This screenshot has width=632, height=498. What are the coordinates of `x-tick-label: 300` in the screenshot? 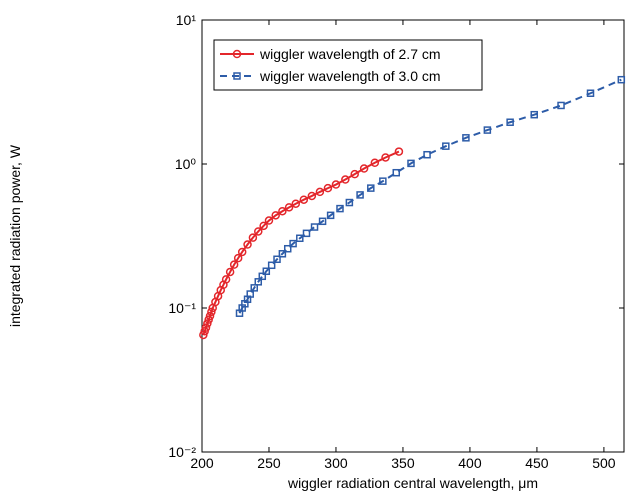 It's located at (336, 463).